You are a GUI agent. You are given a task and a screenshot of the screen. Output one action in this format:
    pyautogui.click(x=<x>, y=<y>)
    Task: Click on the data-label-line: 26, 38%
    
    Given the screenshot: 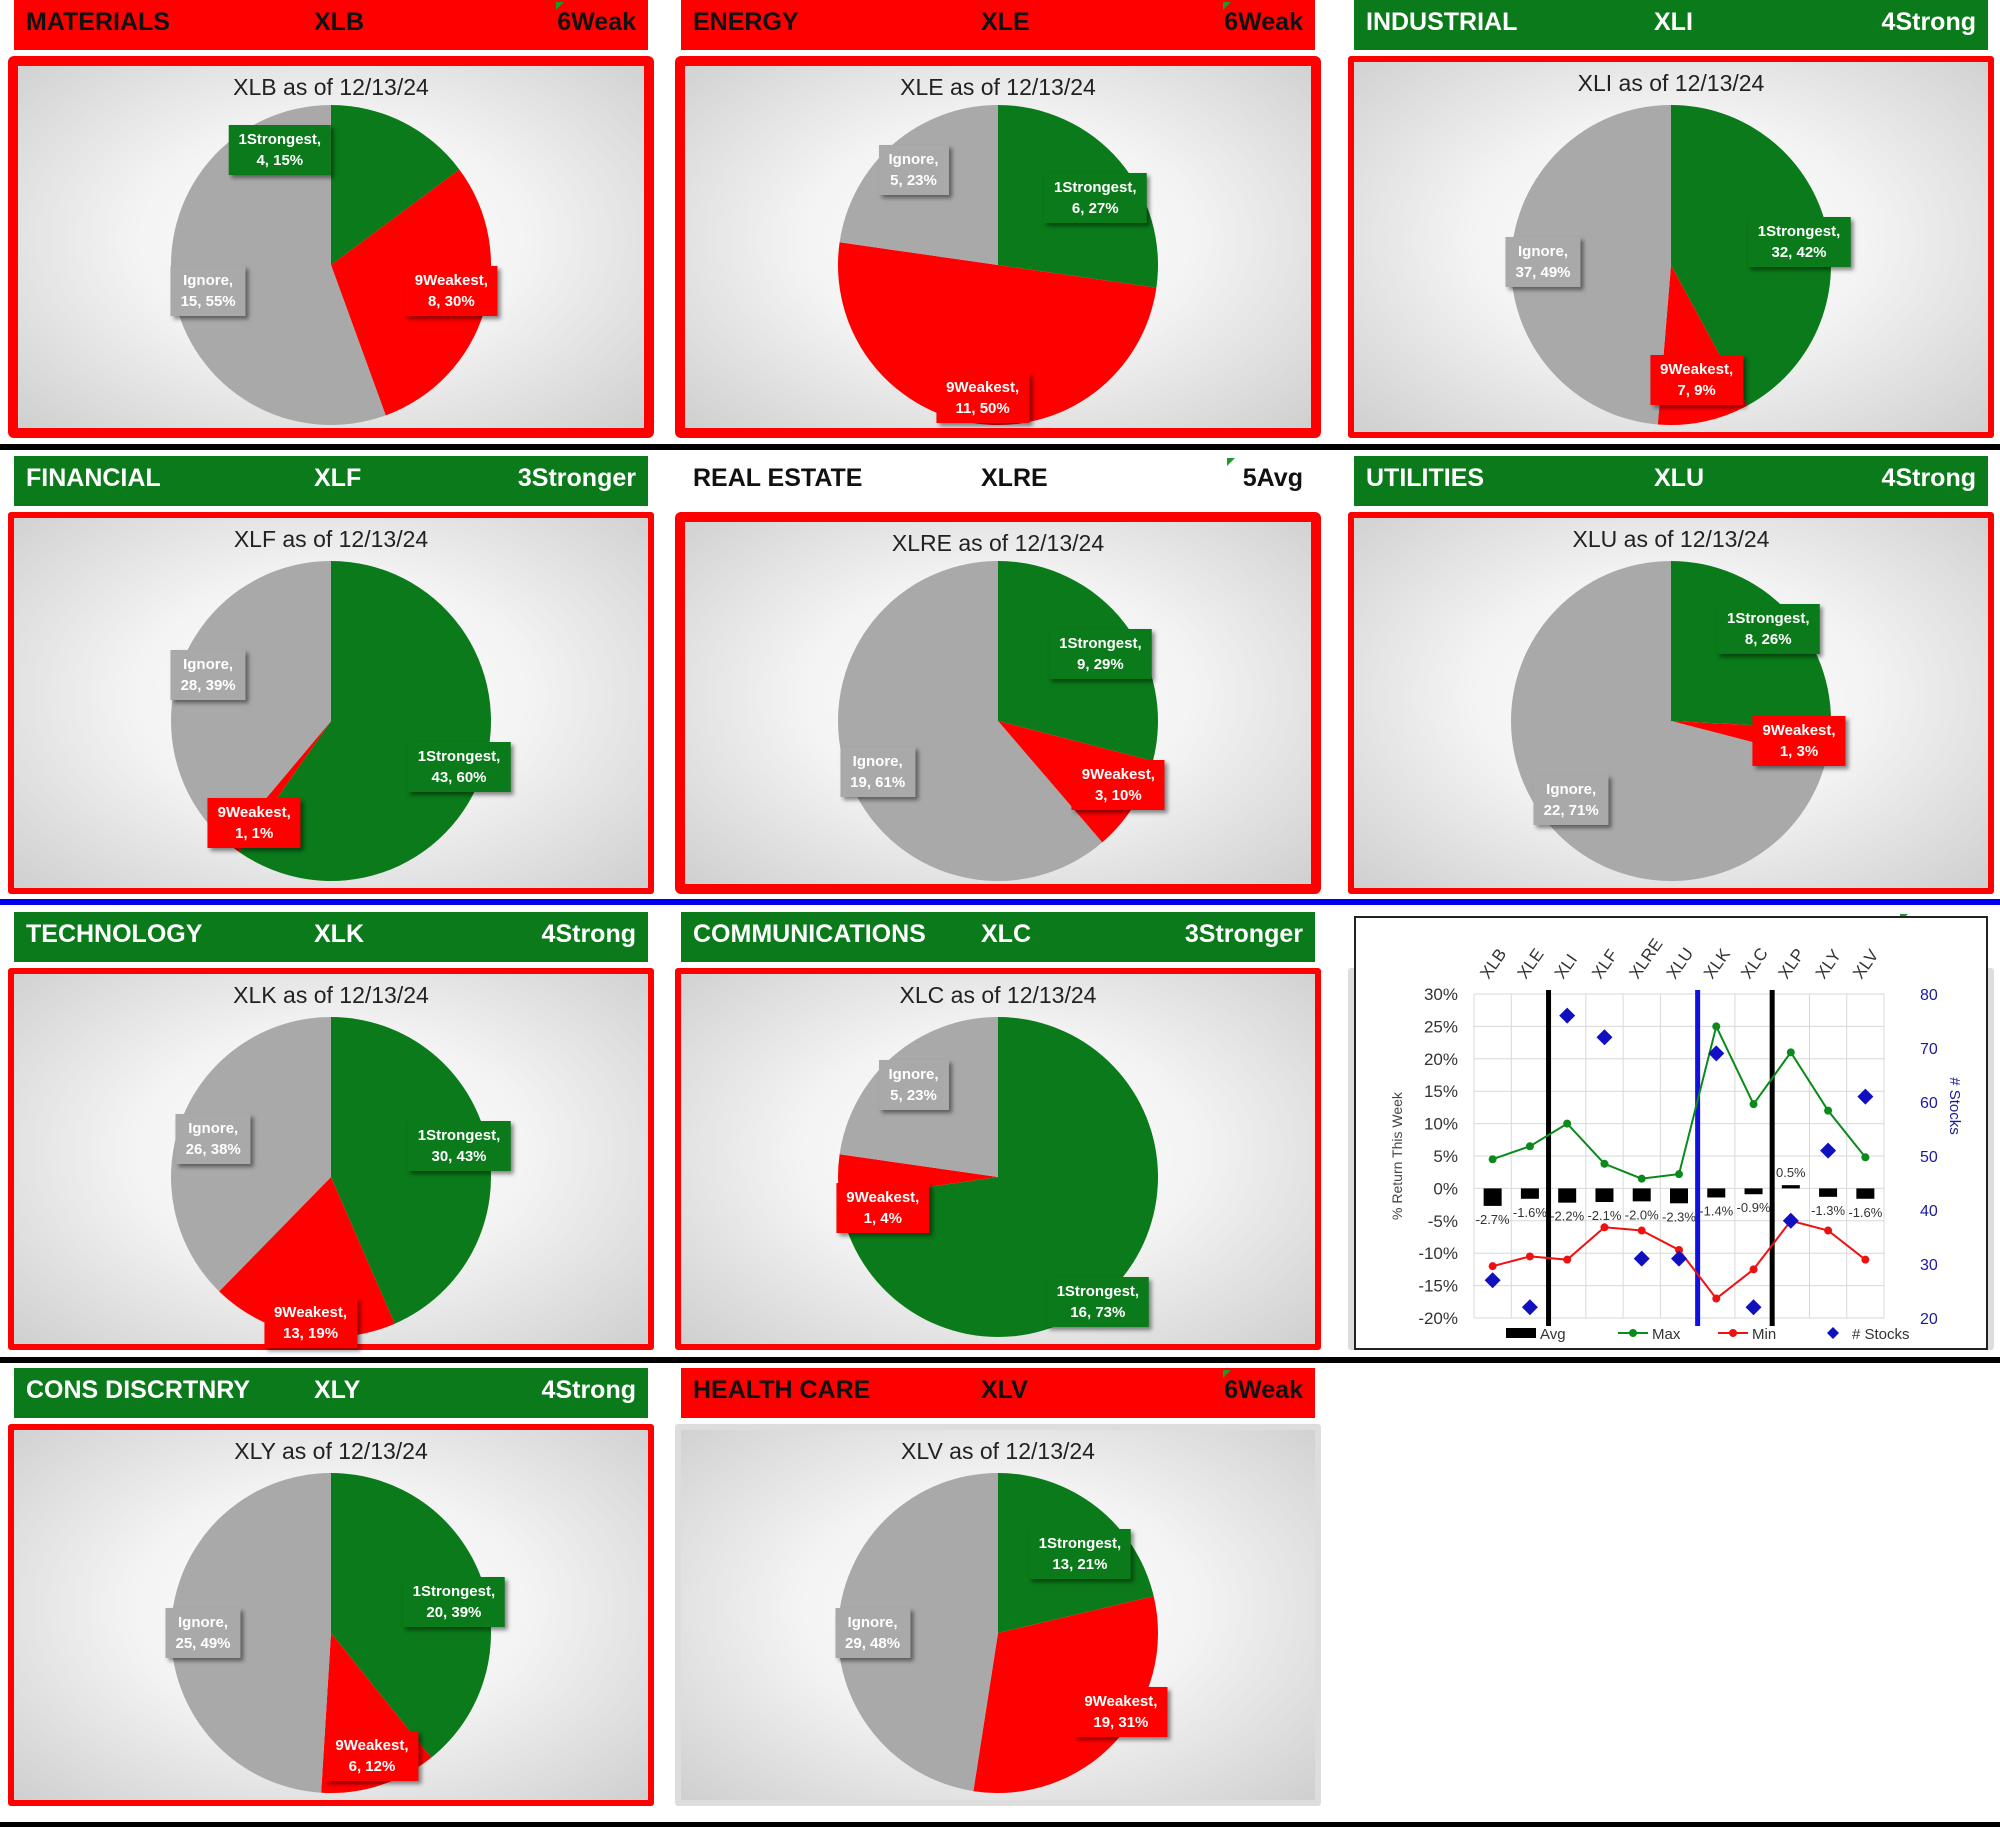 What is the action you would take?
    pyautogui.click(x=213, y=1149)
    